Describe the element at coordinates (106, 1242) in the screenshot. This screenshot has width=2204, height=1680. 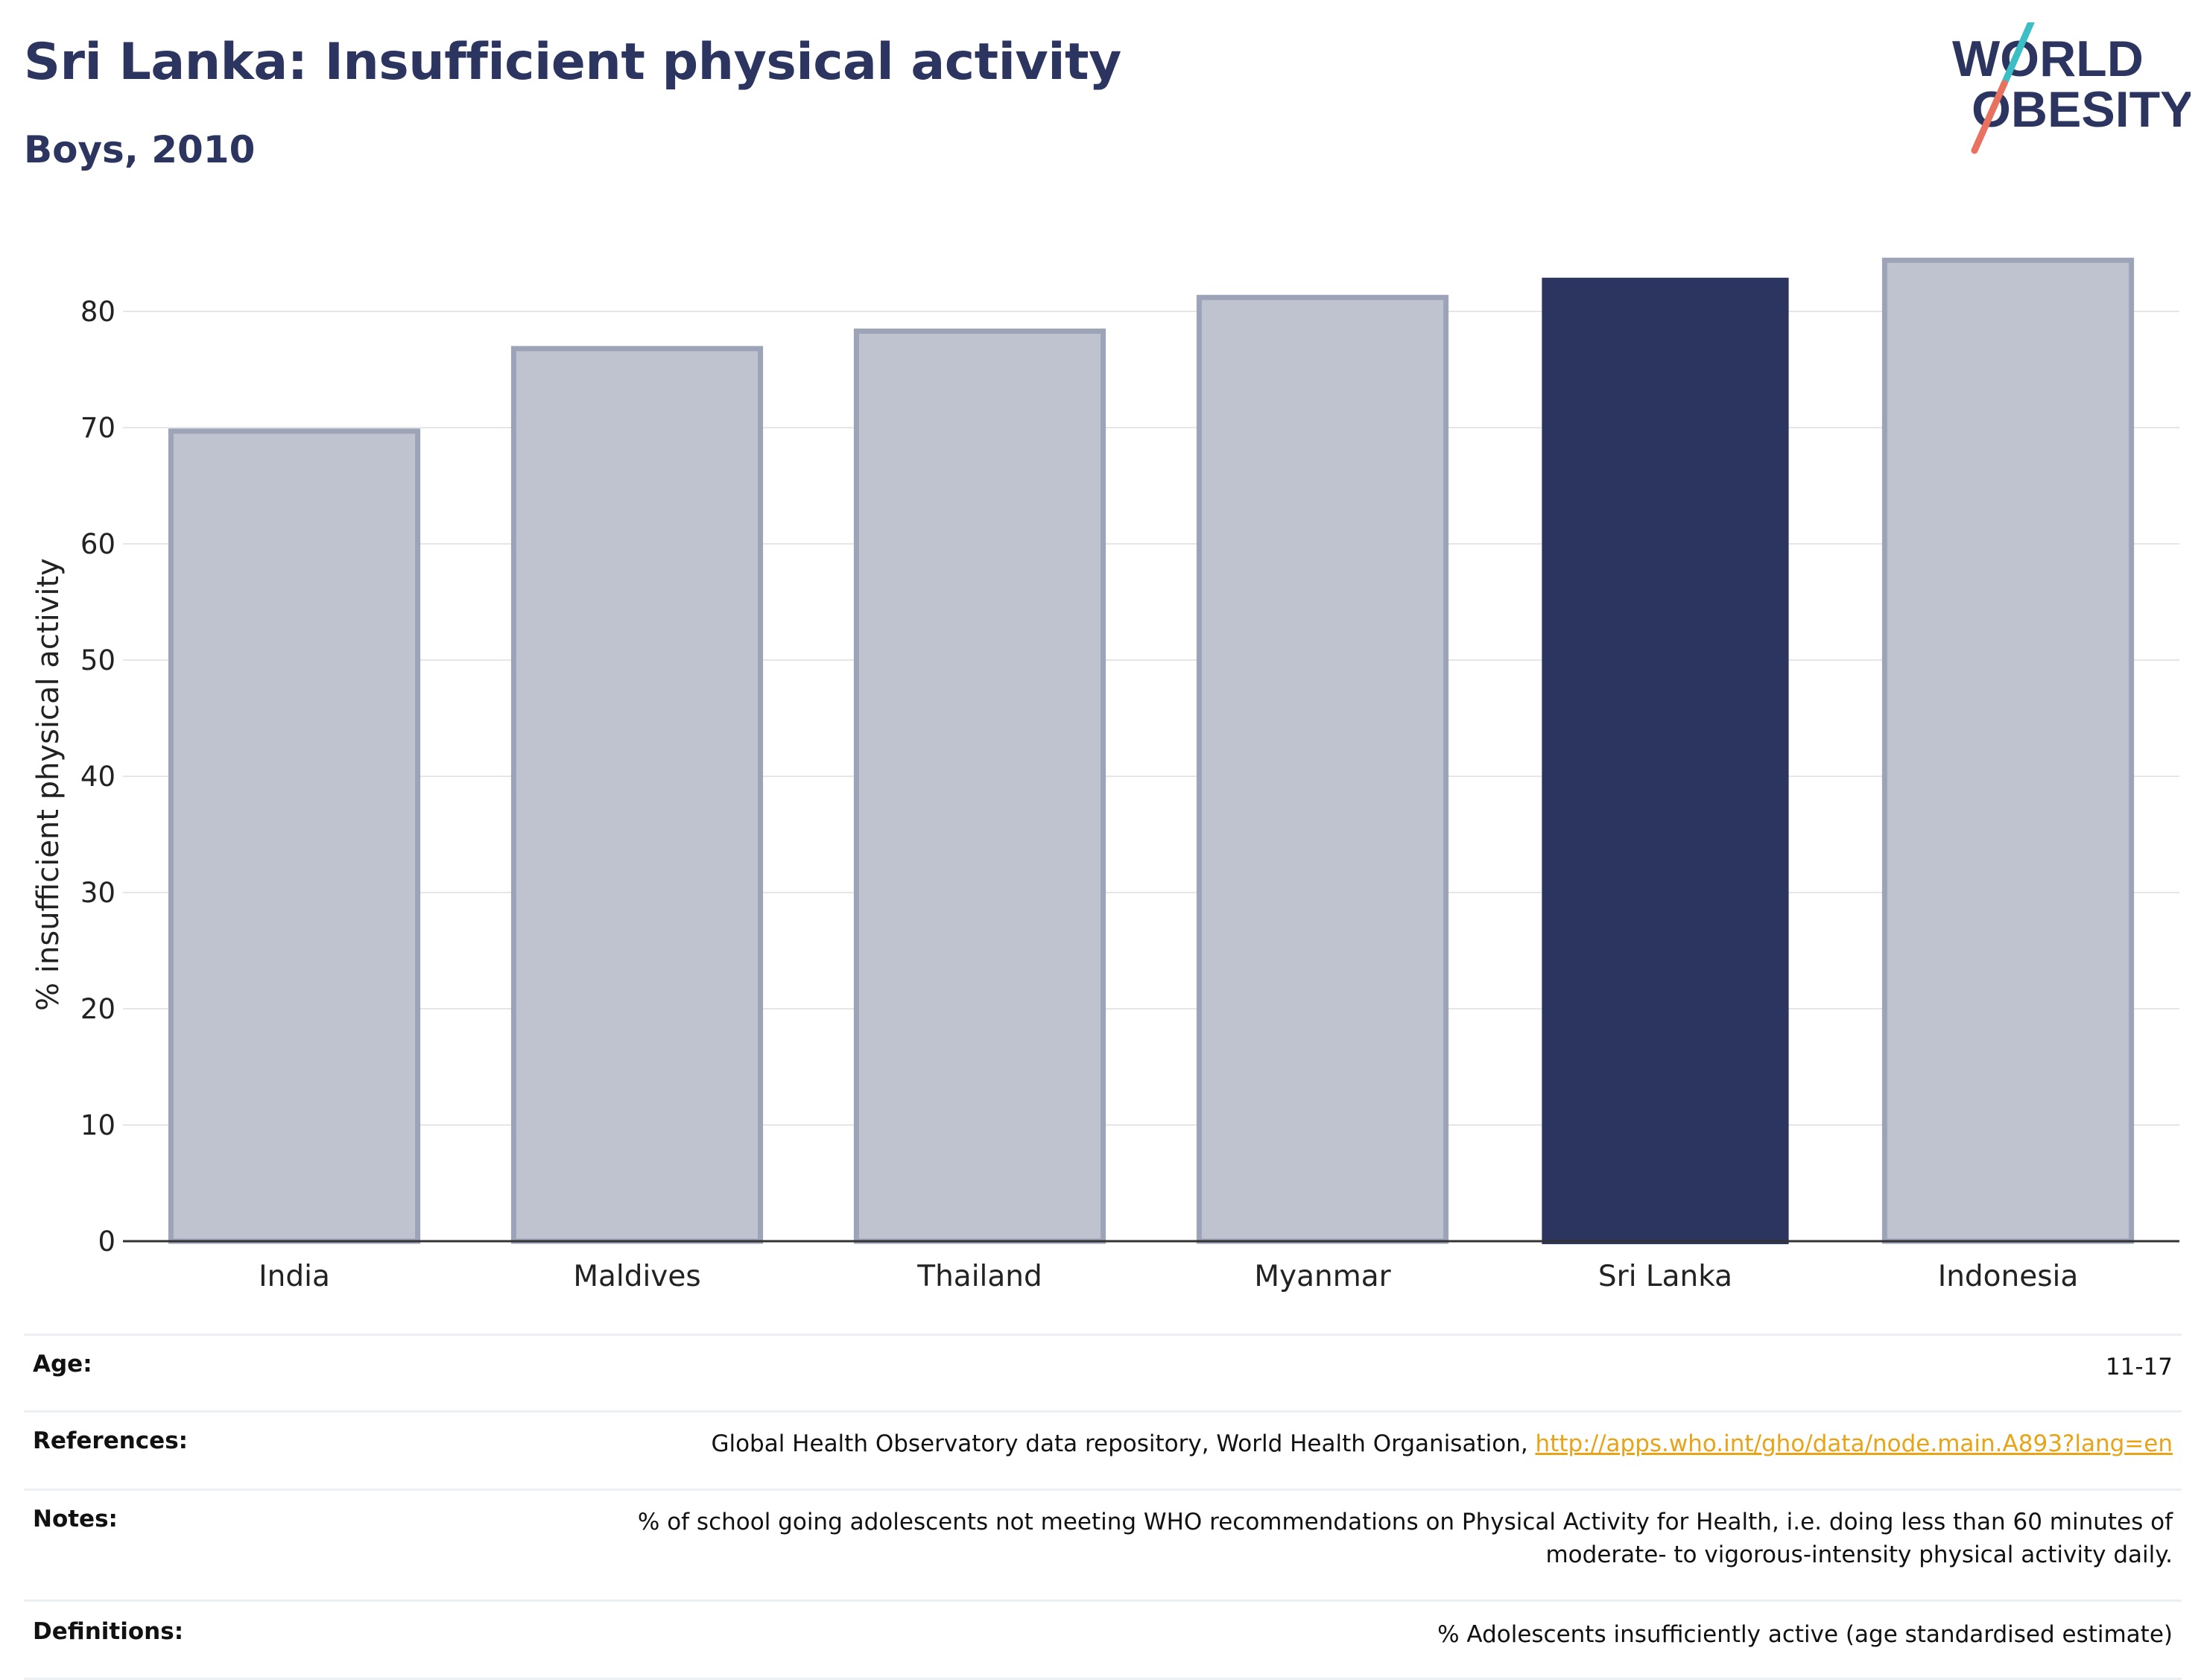
I see `y-tick-label: 0` at that location.